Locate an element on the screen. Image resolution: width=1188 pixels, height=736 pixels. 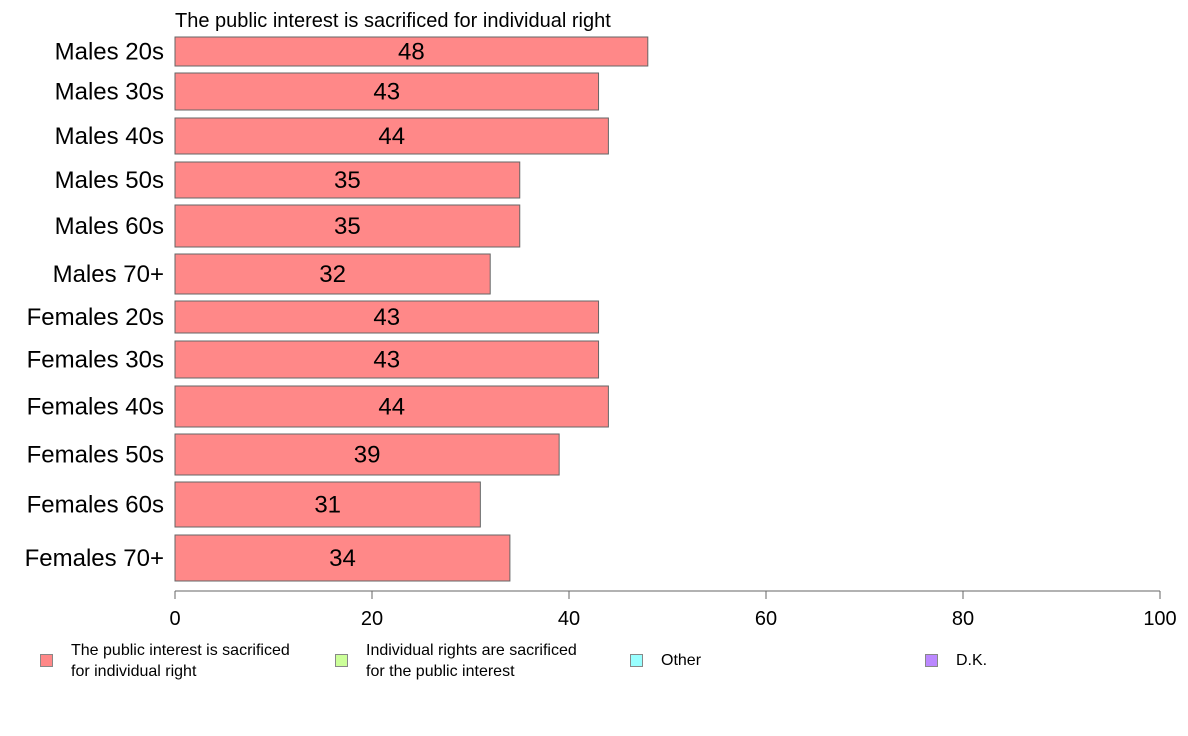
x-tick-label: 60 is located at coordinates (766, 619).